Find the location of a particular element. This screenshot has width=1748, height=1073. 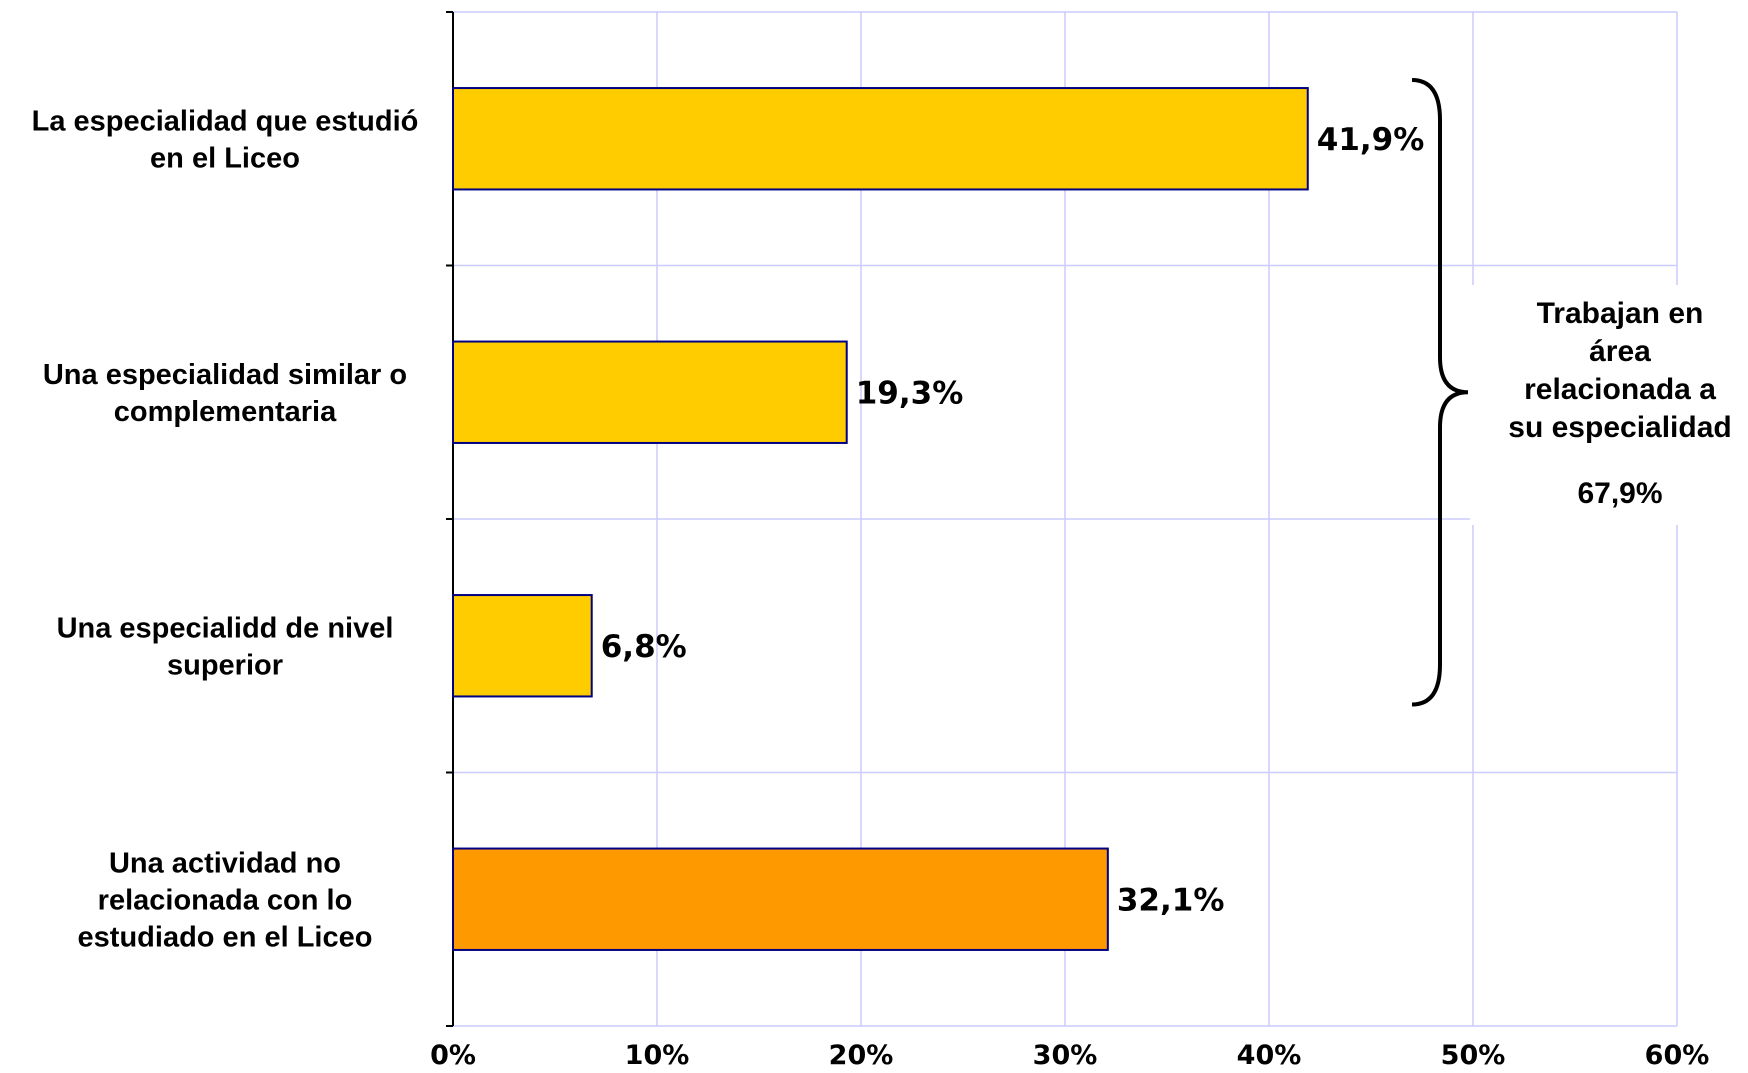

axes is located at coordinates (450, 519).